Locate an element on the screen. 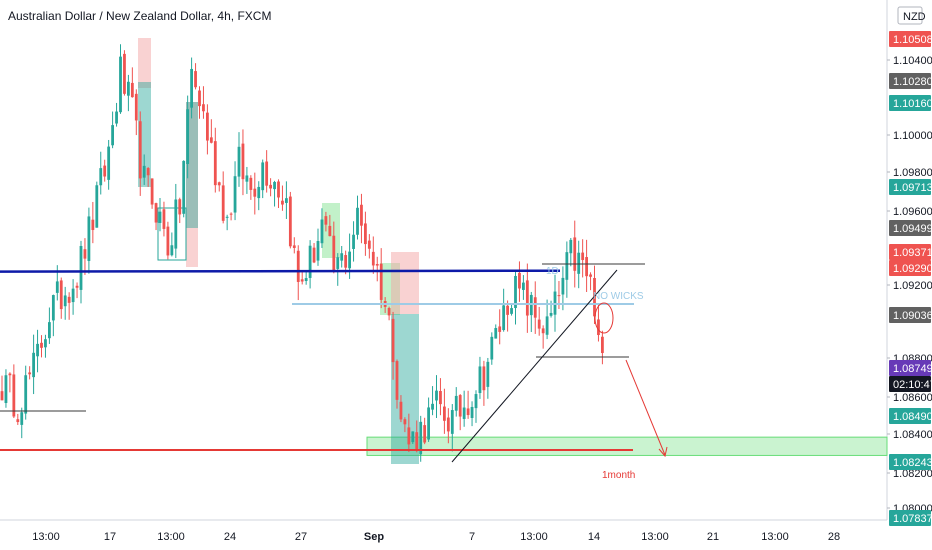 This screenshot has height=550, width=932. price-badge: 02:10:47 is located at coordinates (910, 384).